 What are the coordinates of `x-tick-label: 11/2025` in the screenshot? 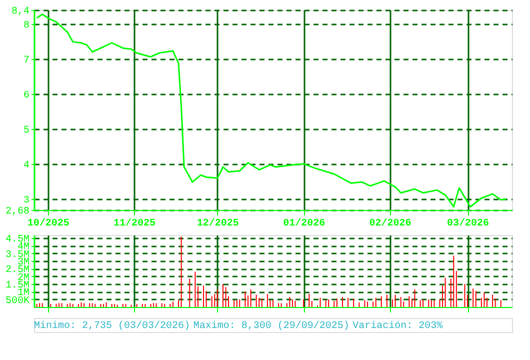 It's located at (135, 224).